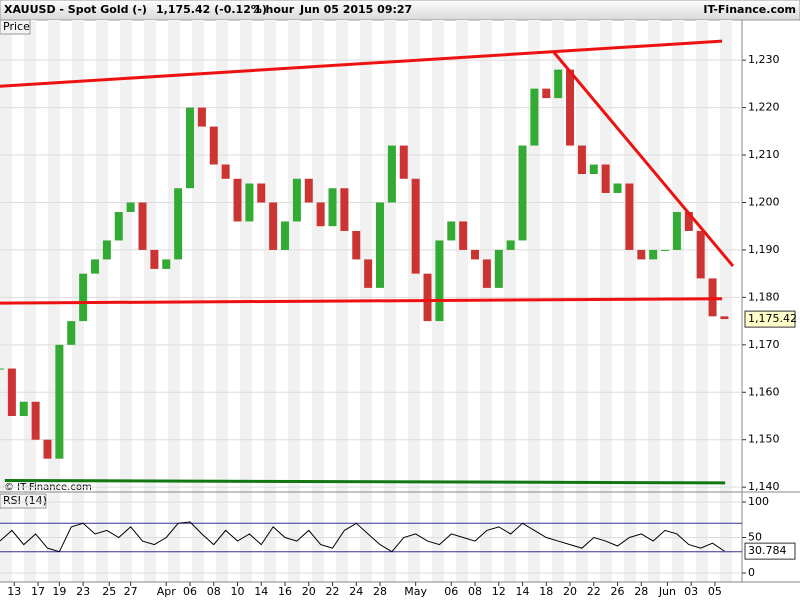  What do you see at coordinates (38, 591) in the screenshot?
I see `x-tick-label: 17` at bounding box center [38, 591].